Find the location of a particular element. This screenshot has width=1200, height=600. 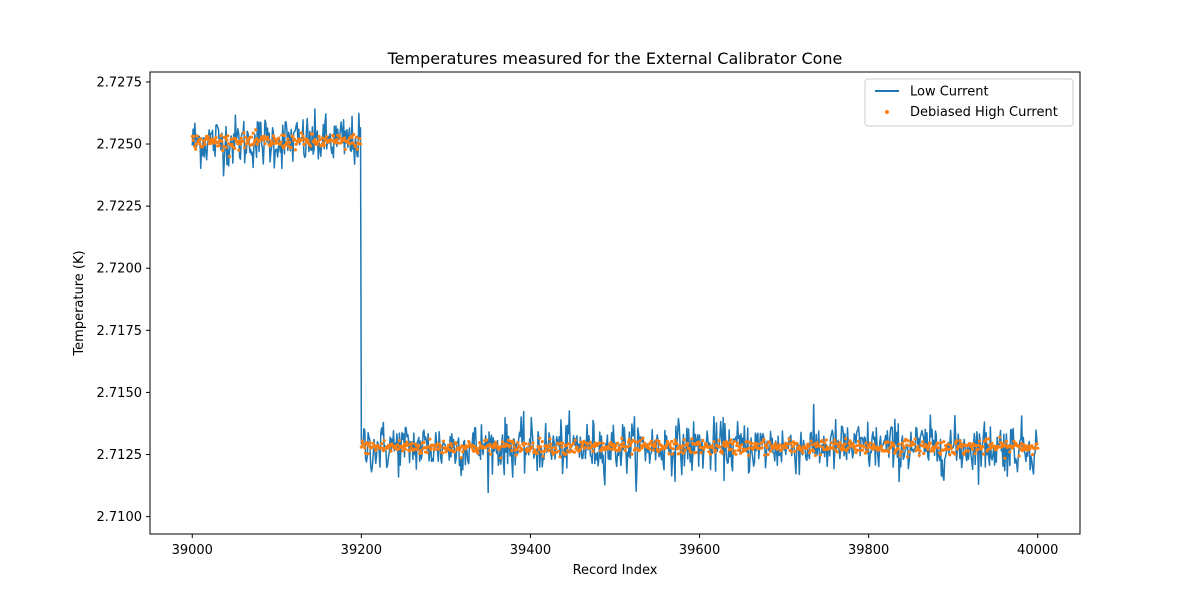

x-tick-label: 39400 is located at coordinates (530, 550).